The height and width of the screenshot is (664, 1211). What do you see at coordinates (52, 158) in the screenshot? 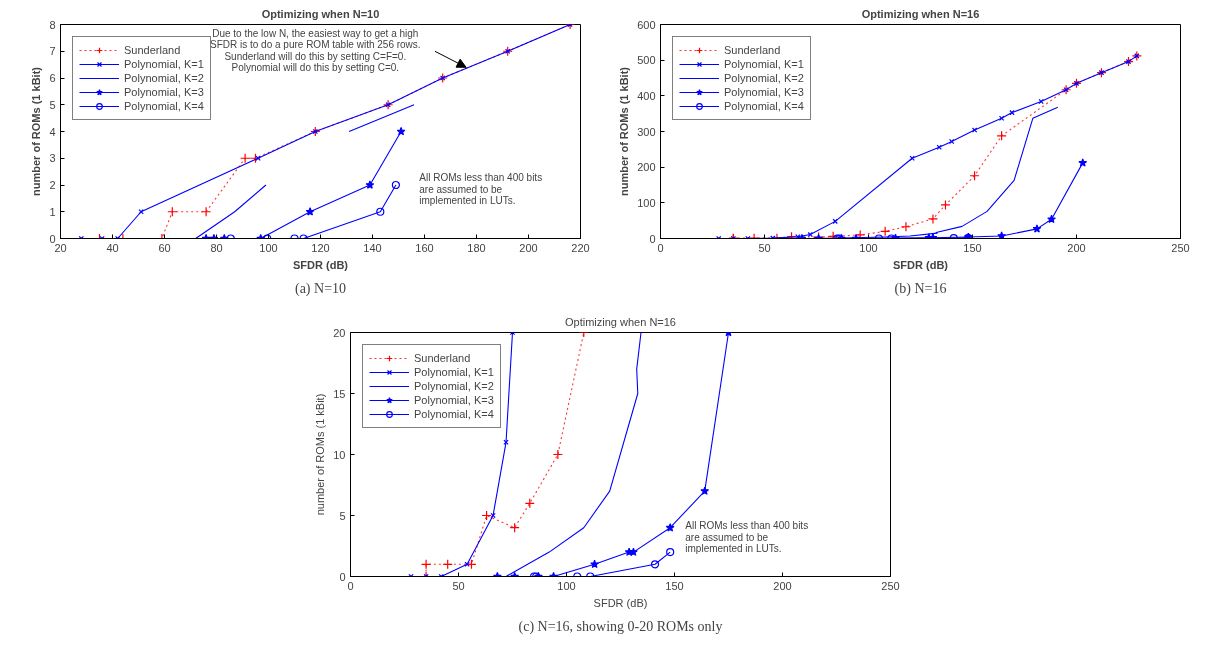
I see `y-tick-label: 3` at bounding box center [52, 158].